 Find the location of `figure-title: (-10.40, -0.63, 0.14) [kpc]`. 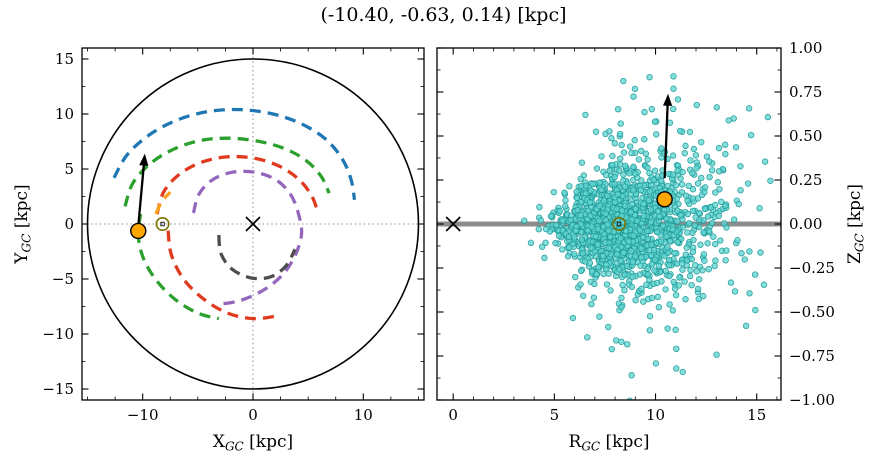

figure-title: (-10.40, -0.63, 0.14) [kpc] is located at coordinates (443, 15).